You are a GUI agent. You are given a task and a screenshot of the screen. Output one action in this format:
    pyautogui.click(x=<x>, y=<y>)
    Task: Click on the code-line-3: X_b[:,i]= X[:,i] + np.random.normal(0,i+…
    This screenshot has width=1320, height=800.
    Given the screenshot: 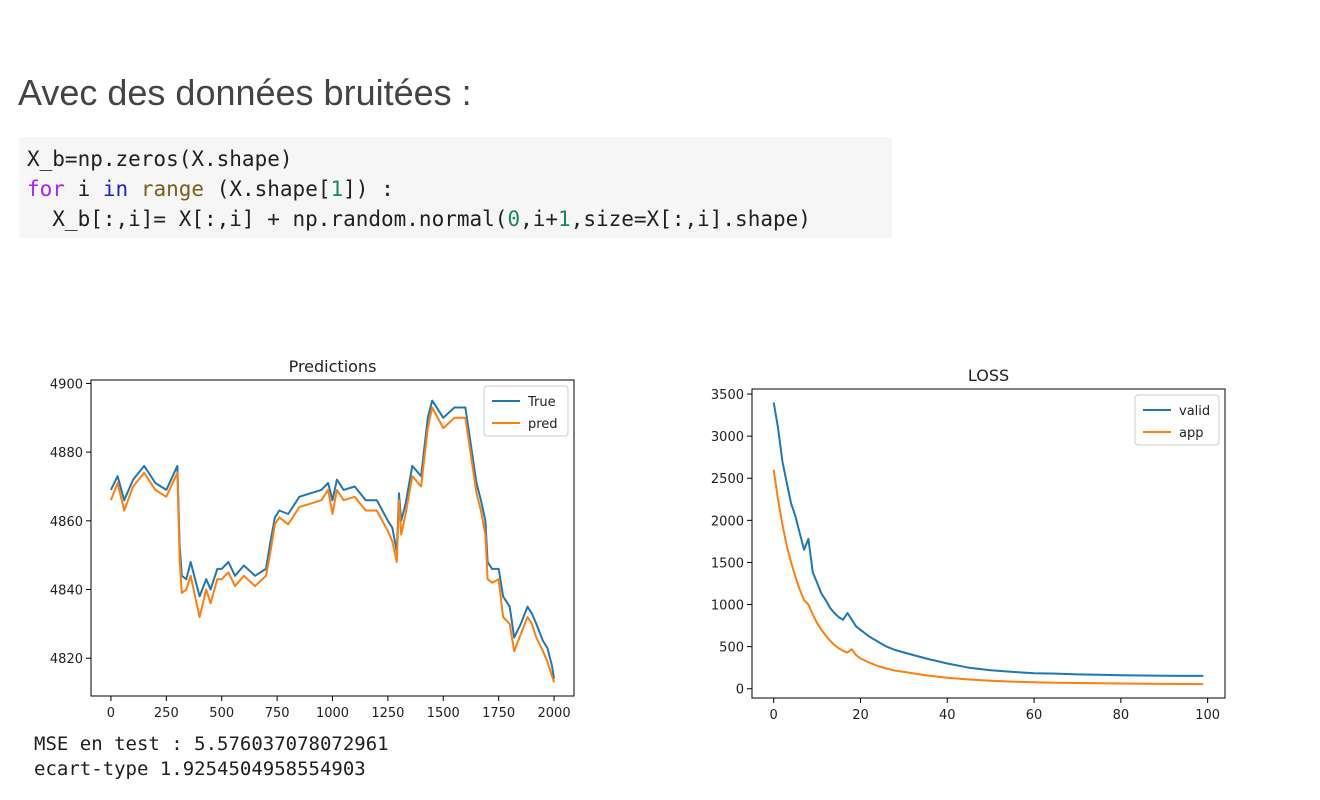 What is the action you would take?
    pyautogui.click(x=419, y=219)
    